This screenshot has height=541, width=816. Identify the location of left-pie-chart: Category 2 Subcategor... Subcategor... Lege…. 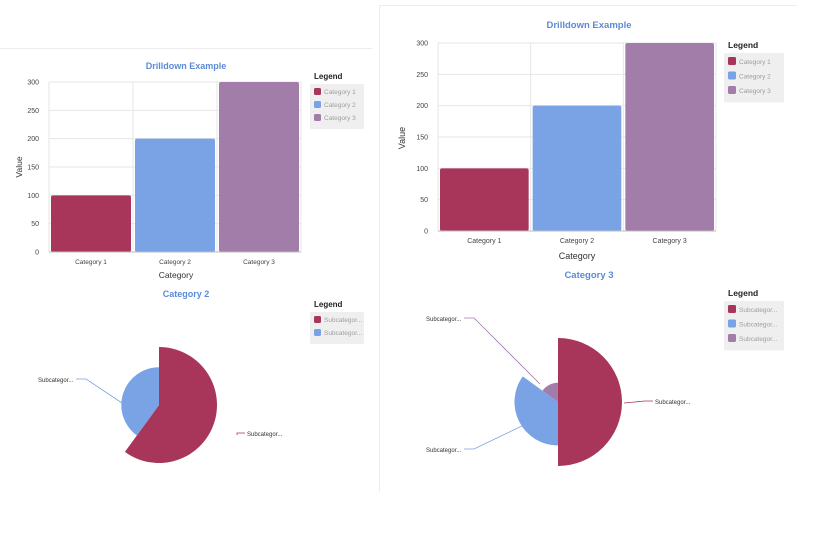
(201, 376).